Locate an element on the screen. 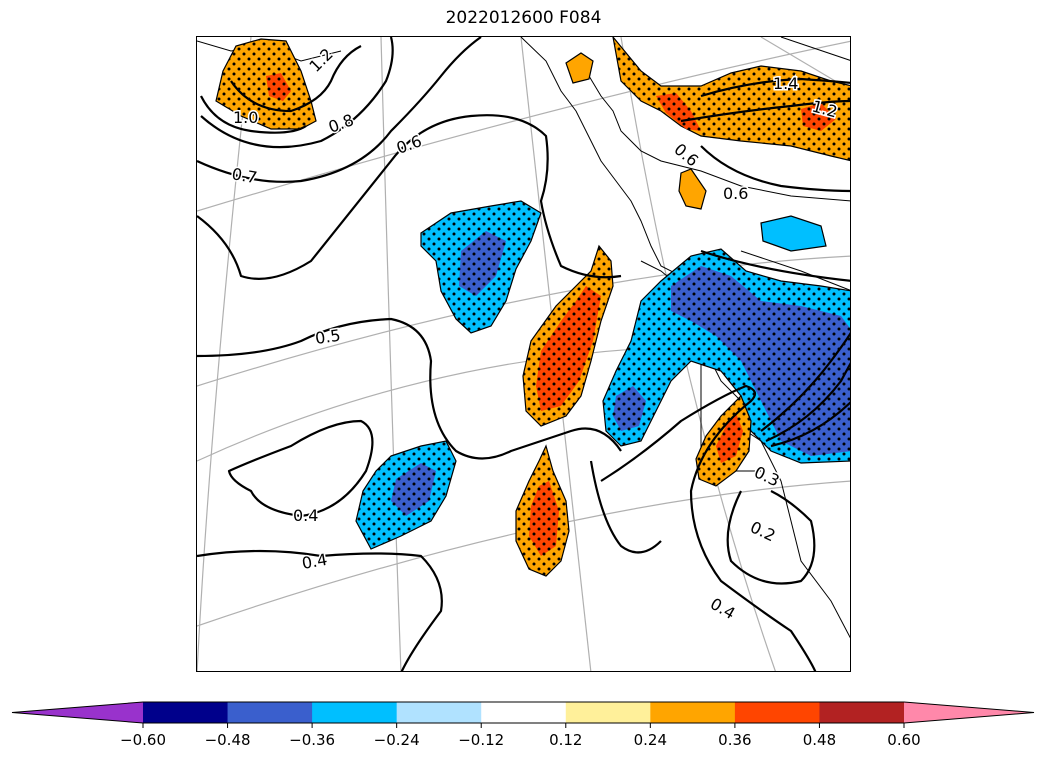  contour-label: 0.5 is located at coordinates (328, 337).